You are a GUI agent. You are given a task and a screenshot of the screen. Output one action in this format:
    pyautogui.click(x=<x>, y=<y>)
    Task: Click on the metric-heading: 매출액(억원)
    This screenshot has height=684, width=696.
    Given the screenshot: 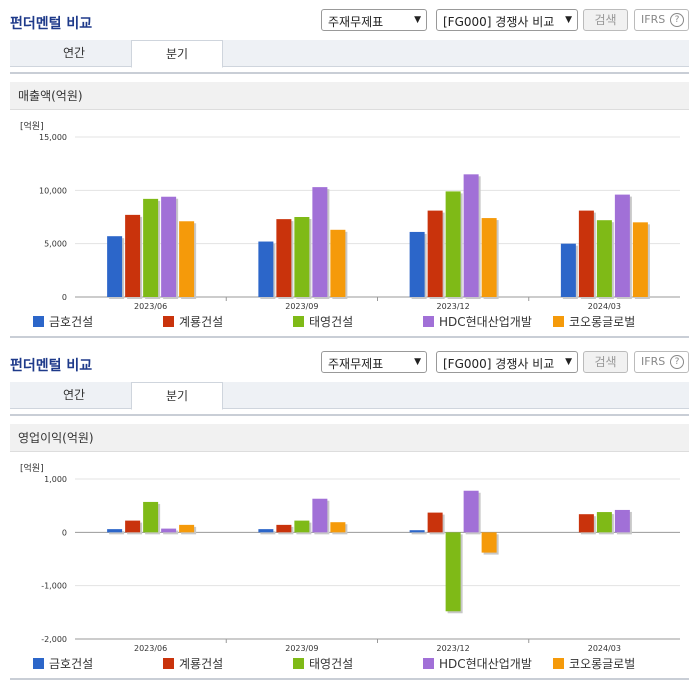 What is the action you would take?
    pyautogui.click(x=349, y=96)
    